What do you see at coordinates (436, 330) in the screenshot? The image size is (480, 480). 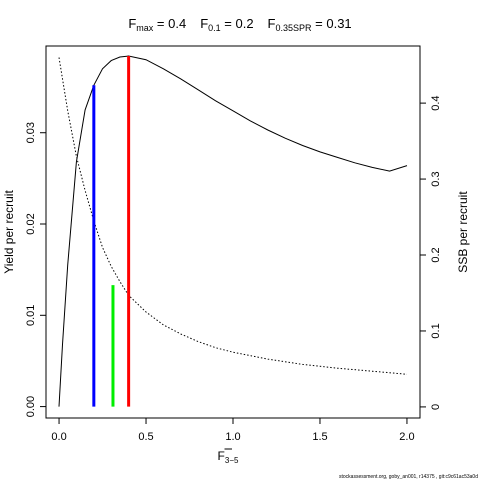 I see `y2-tick-label: 0.1` at bounding box center [436, 330].